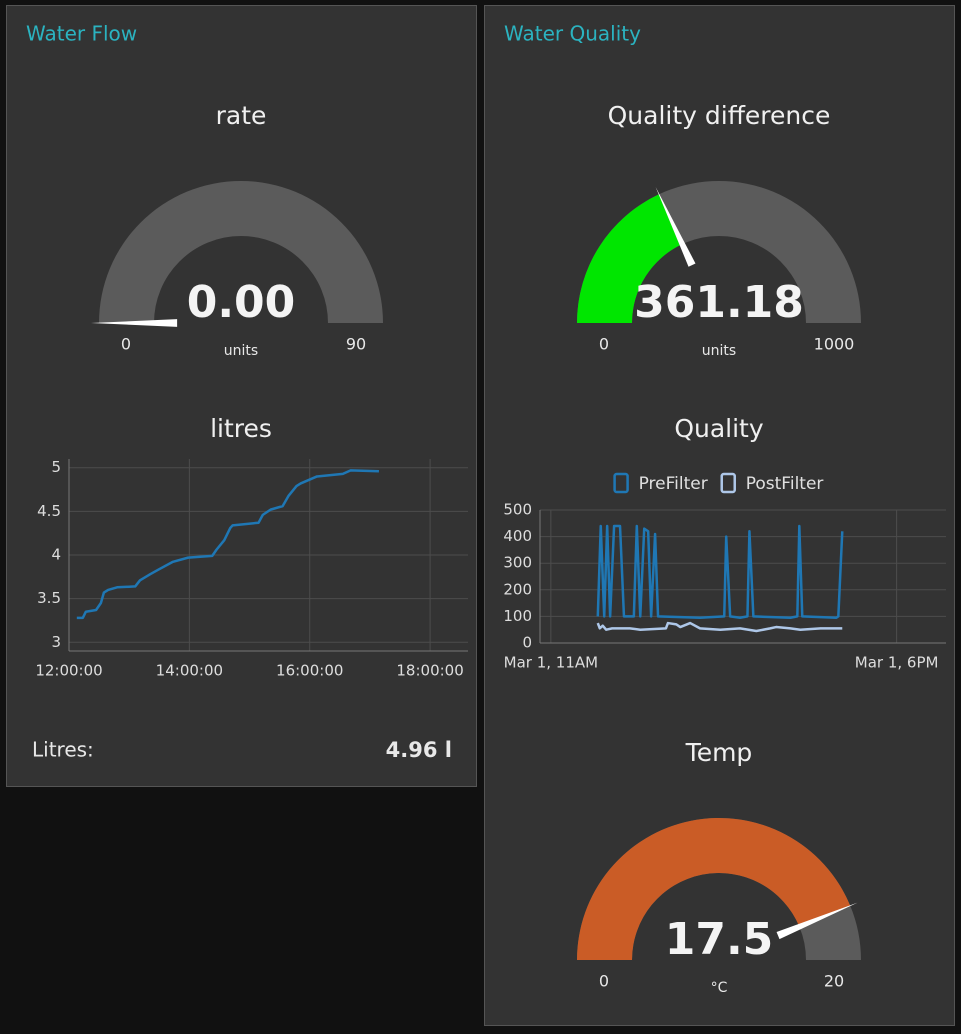  I want to click on gauge-title: rate, so click(241, 115).